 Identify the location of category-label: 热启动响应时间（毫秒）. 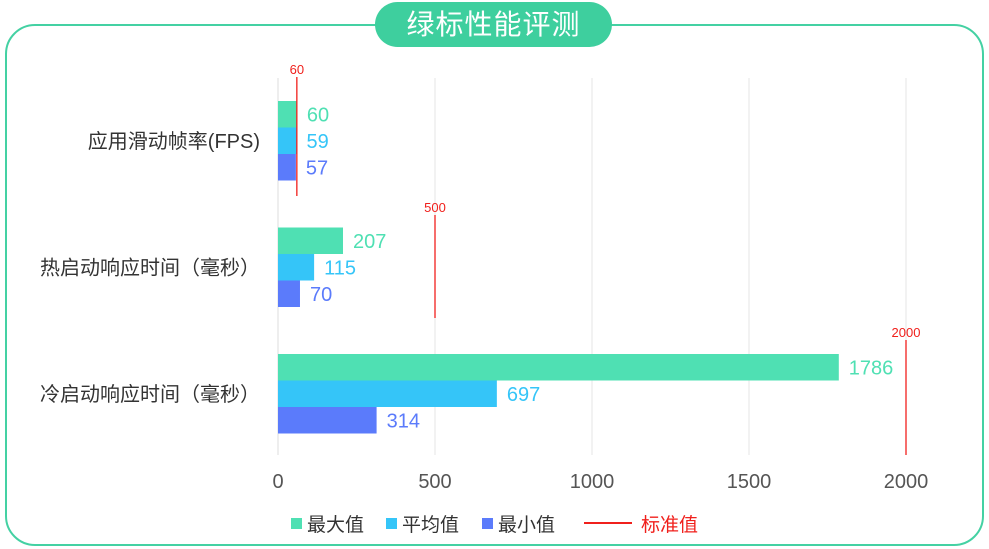
(150, 267).